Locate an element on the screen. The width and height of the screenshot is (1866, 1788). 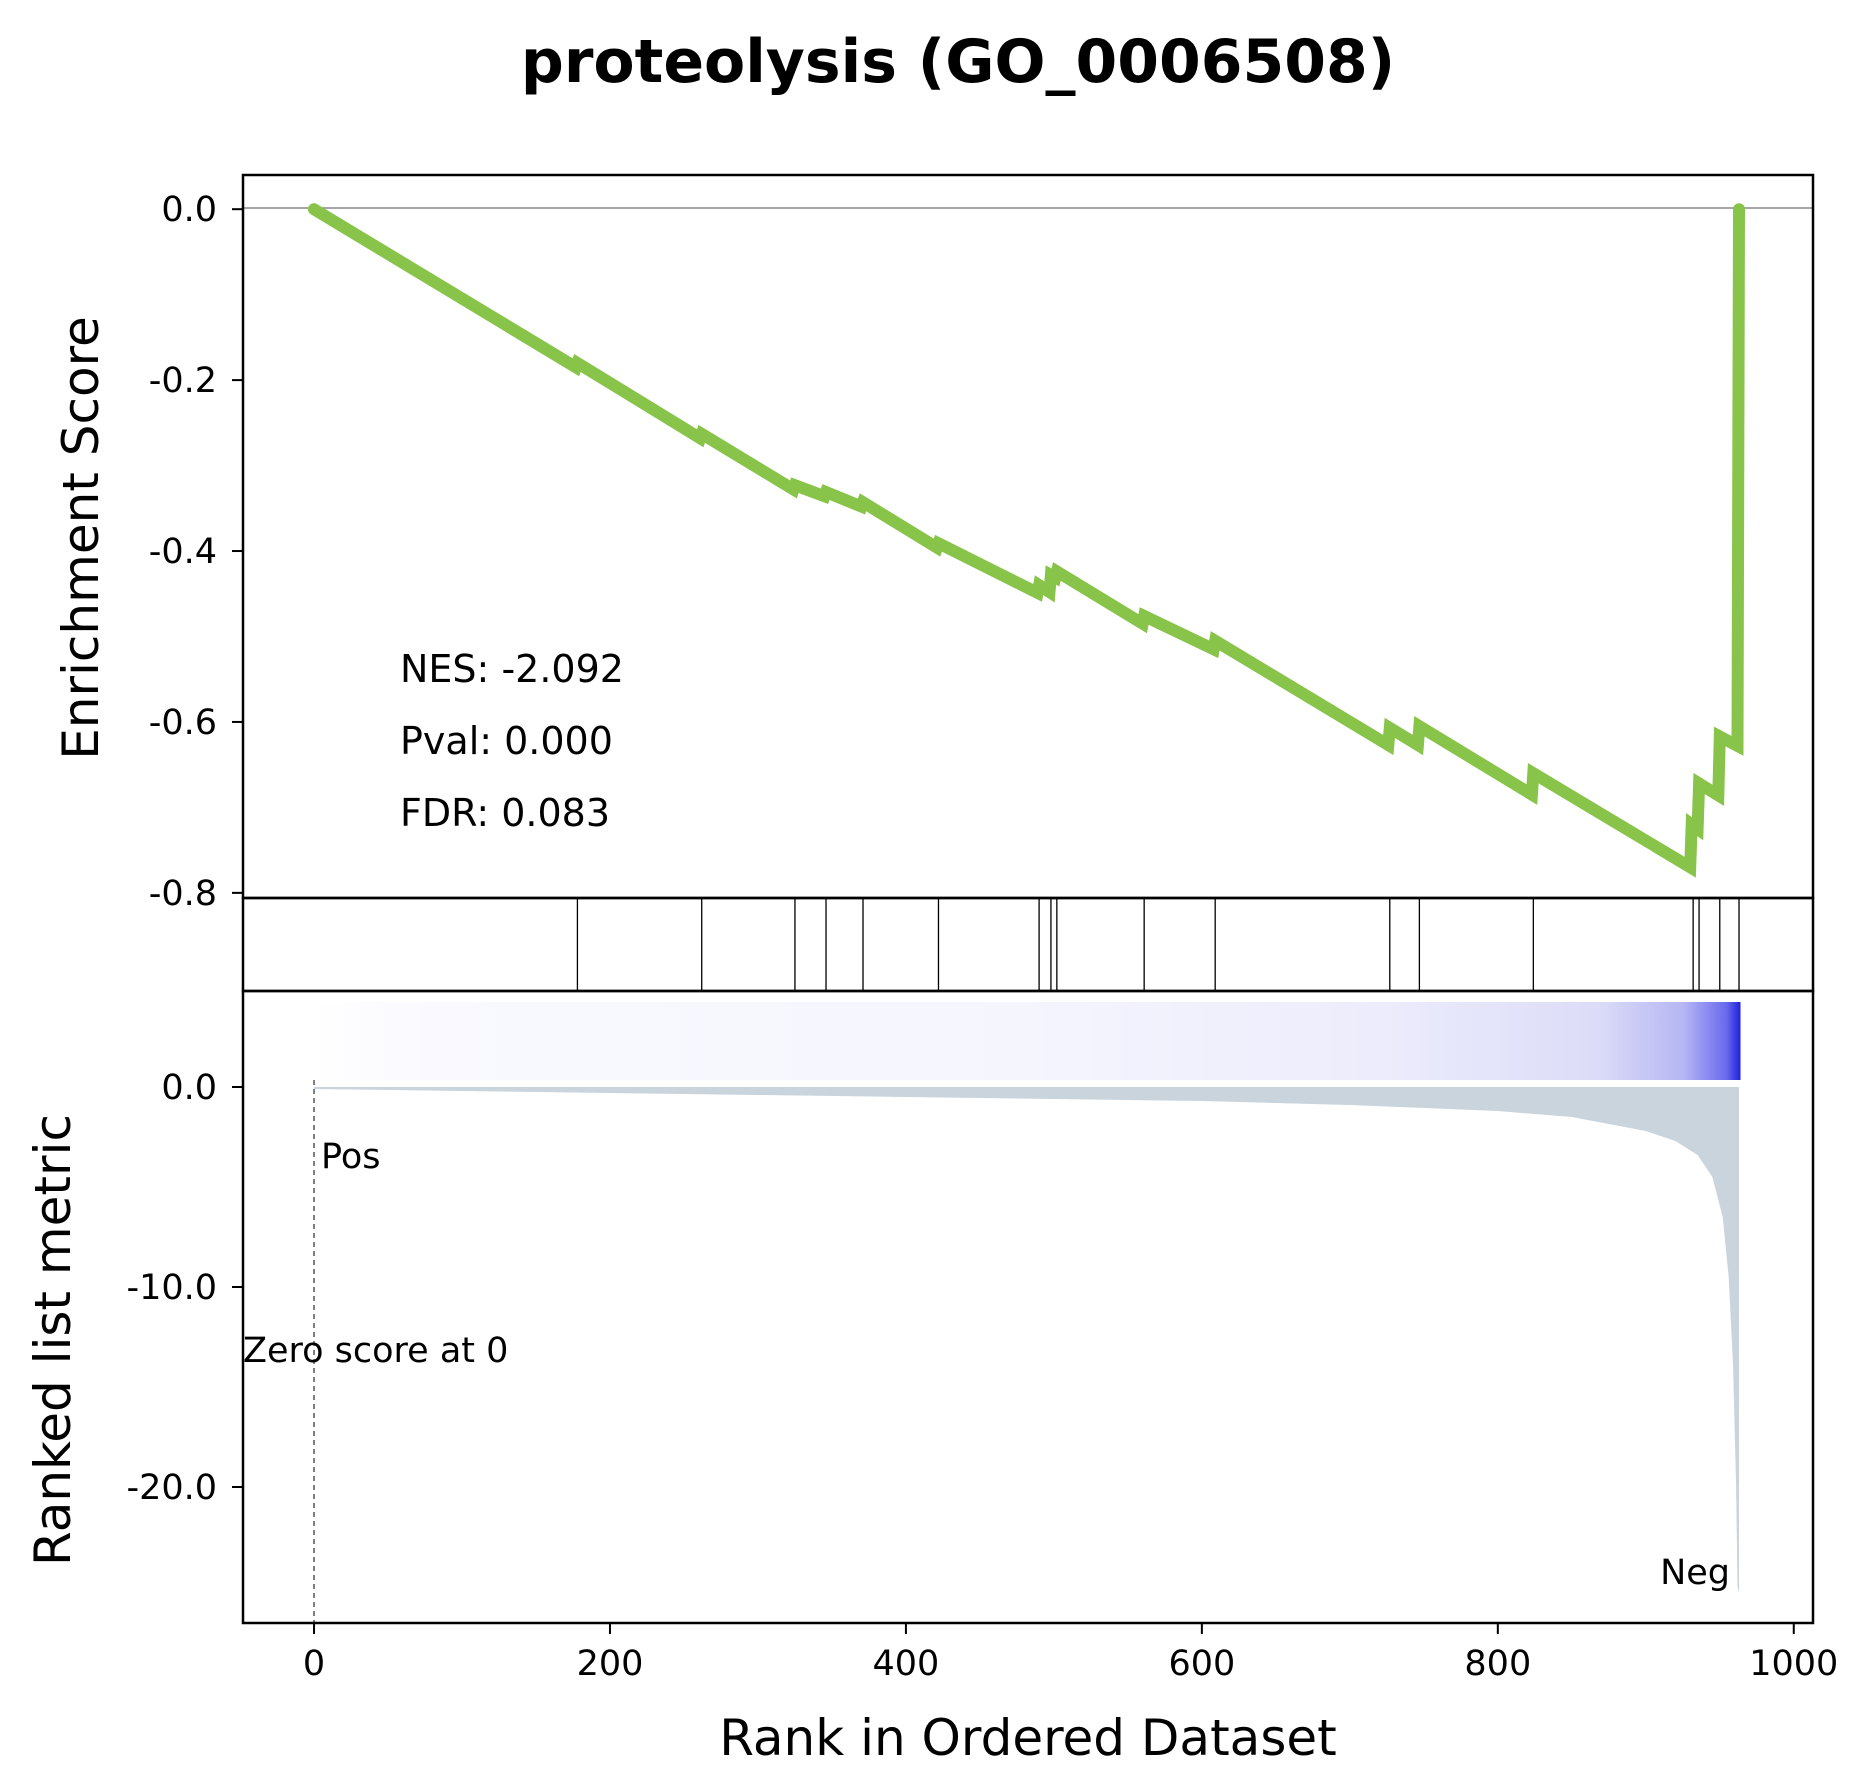
neg-label: Neg is located at coordinates (1695, 1573).